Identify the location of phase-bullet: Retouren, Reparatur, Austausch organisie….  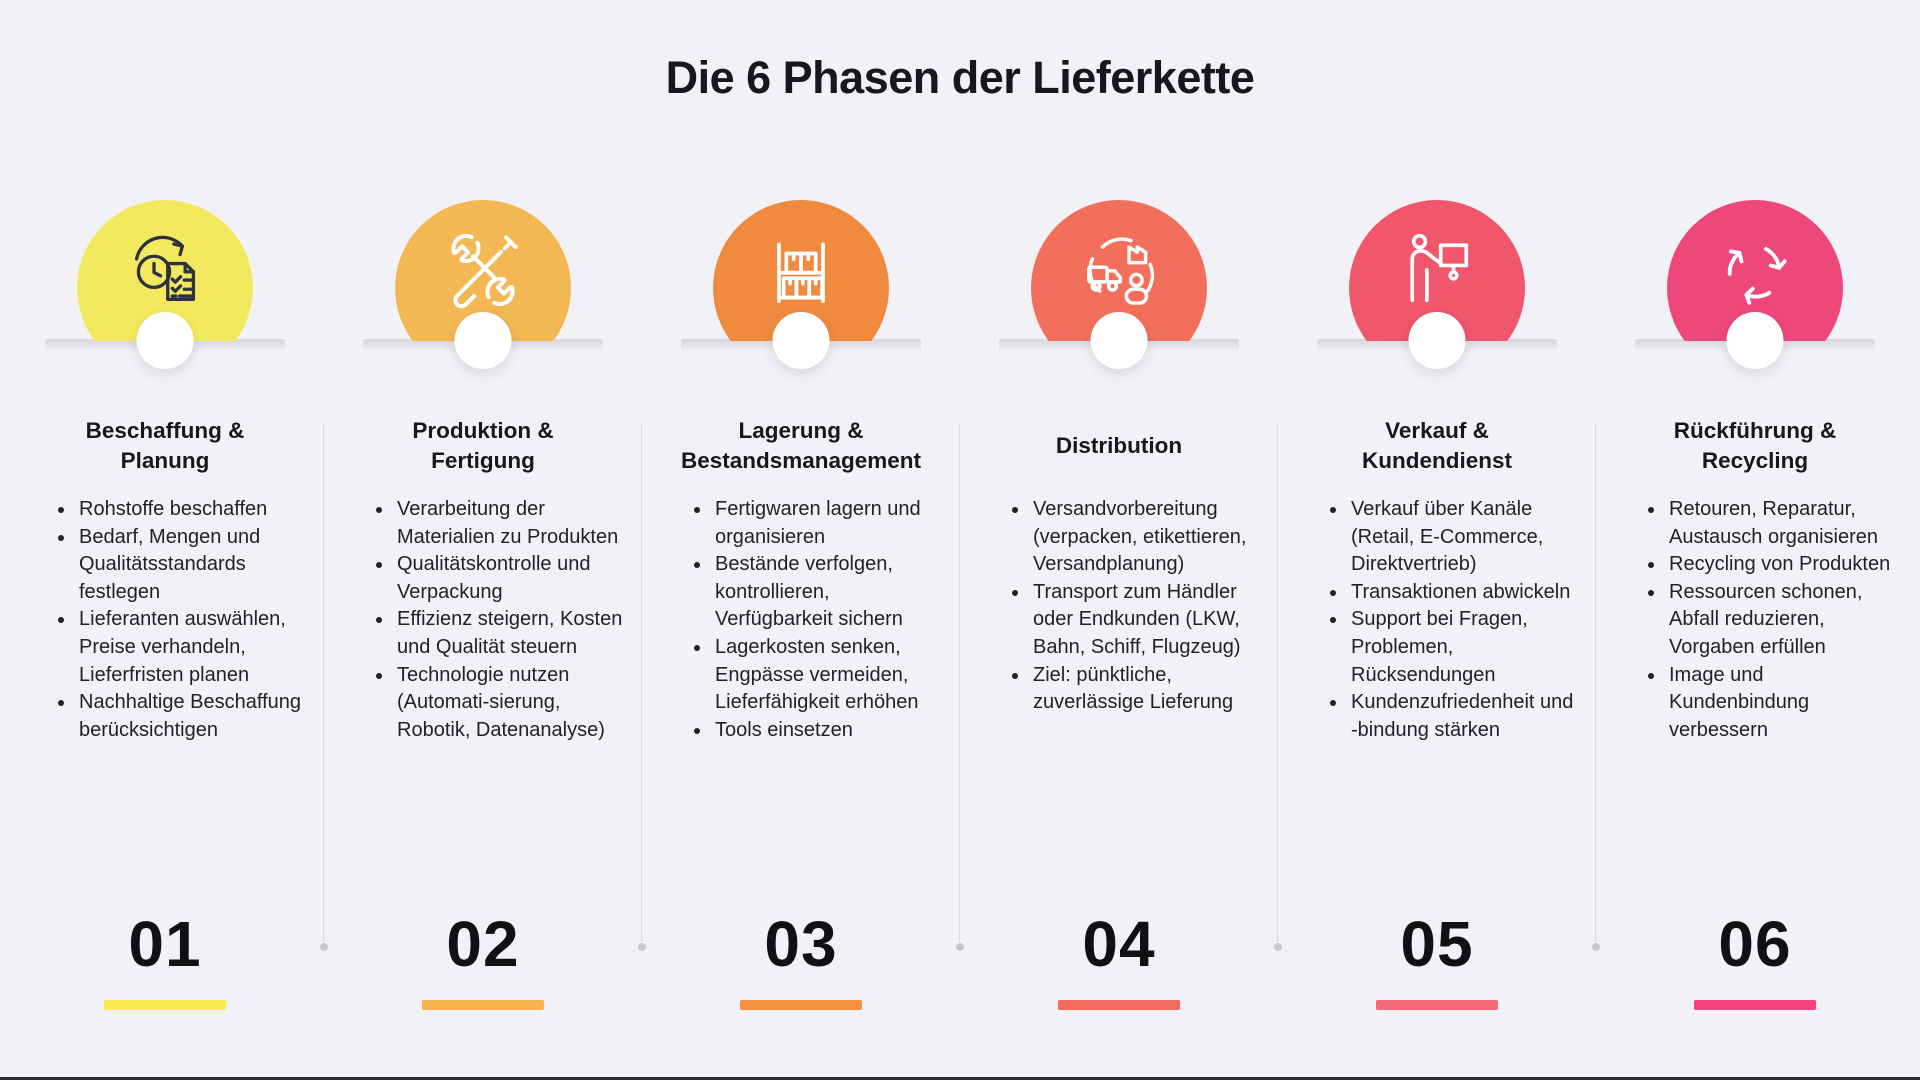
(1782, 523).